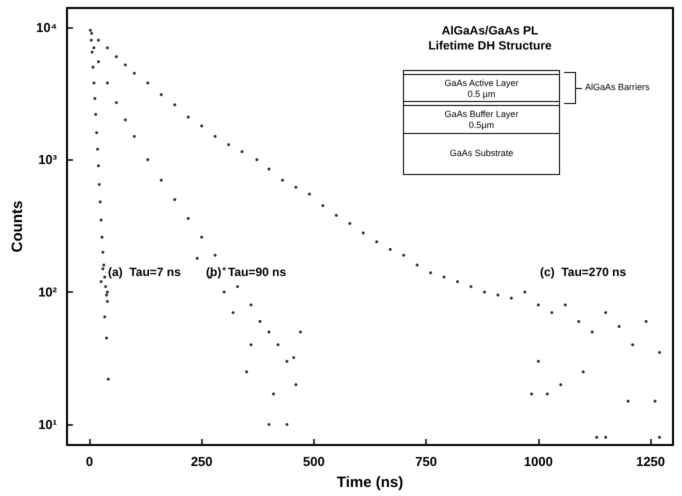  Describe the element at coordinates (482, 125) in the screenshot. I see `annotation: 0.5µm` at that location.